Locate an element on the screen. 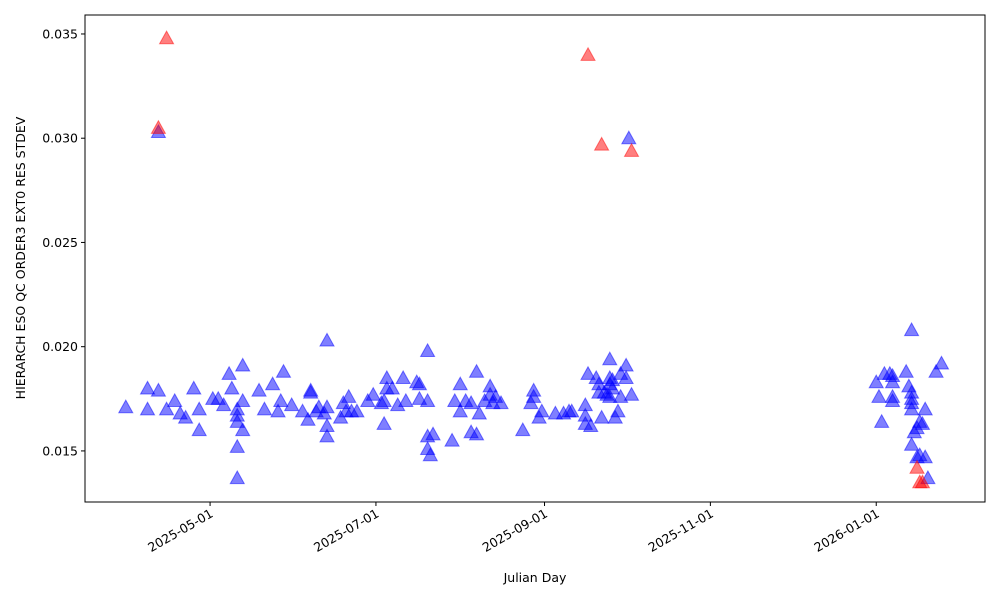 This screenshot has height=600, width=1000. y-axis-label: HIERARCH ESO QC ORDER3 EXT0 RES STDEV is located at coordinates (20, 257).